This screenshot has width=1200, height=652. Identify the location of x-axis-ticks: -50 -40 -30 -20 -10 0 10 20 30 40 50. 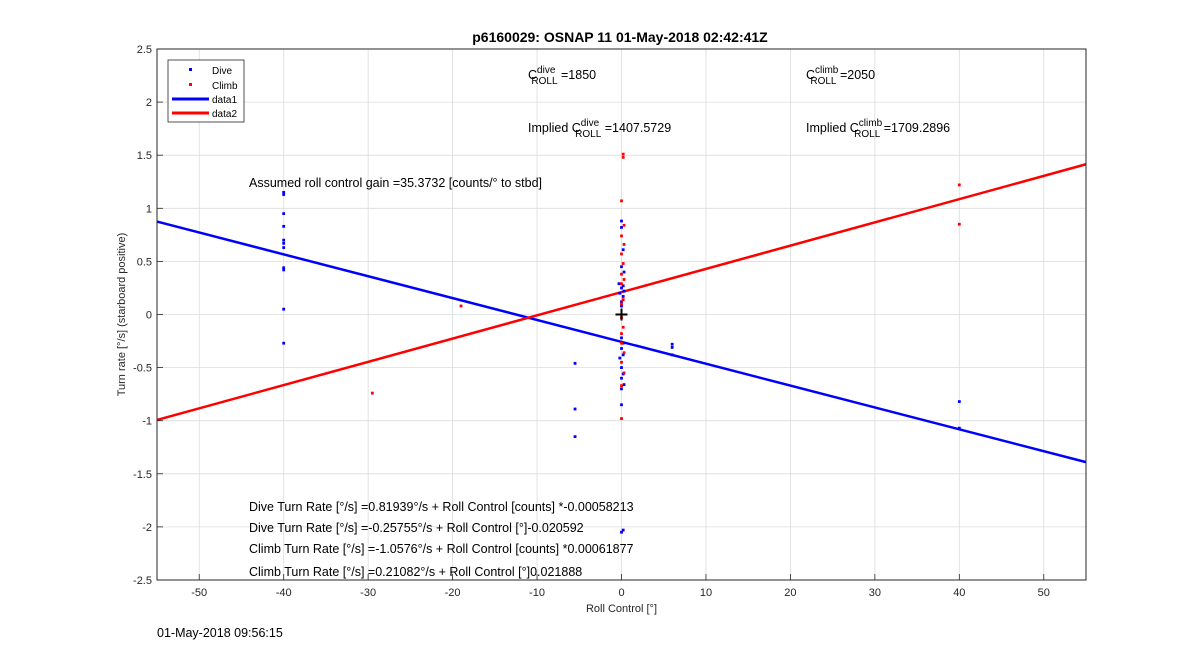
(620, 586).